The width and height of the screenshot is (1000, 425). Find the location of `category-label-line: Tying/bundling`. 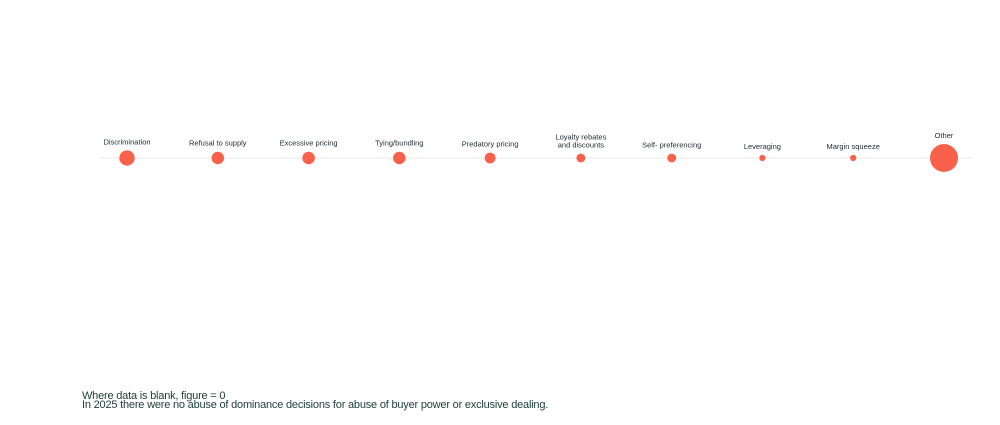

category-label-line: Tying/bundling is located at coordinates (399, 143).